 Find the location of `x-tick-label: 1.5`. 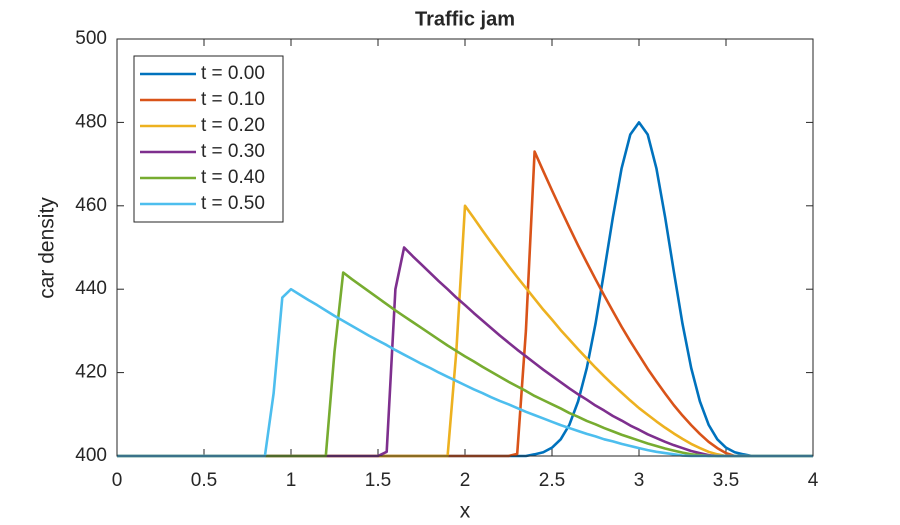

x-tick-label: 1.5 is located at coordinates (378, 480).